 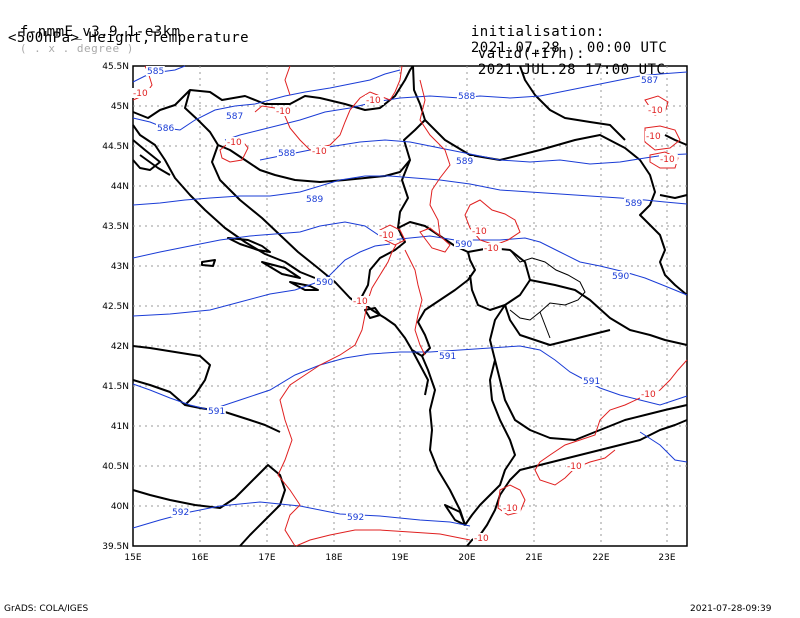 I want to click on footer-timestamp: 2021-07-28-09:39, so click(x=731, y=609).